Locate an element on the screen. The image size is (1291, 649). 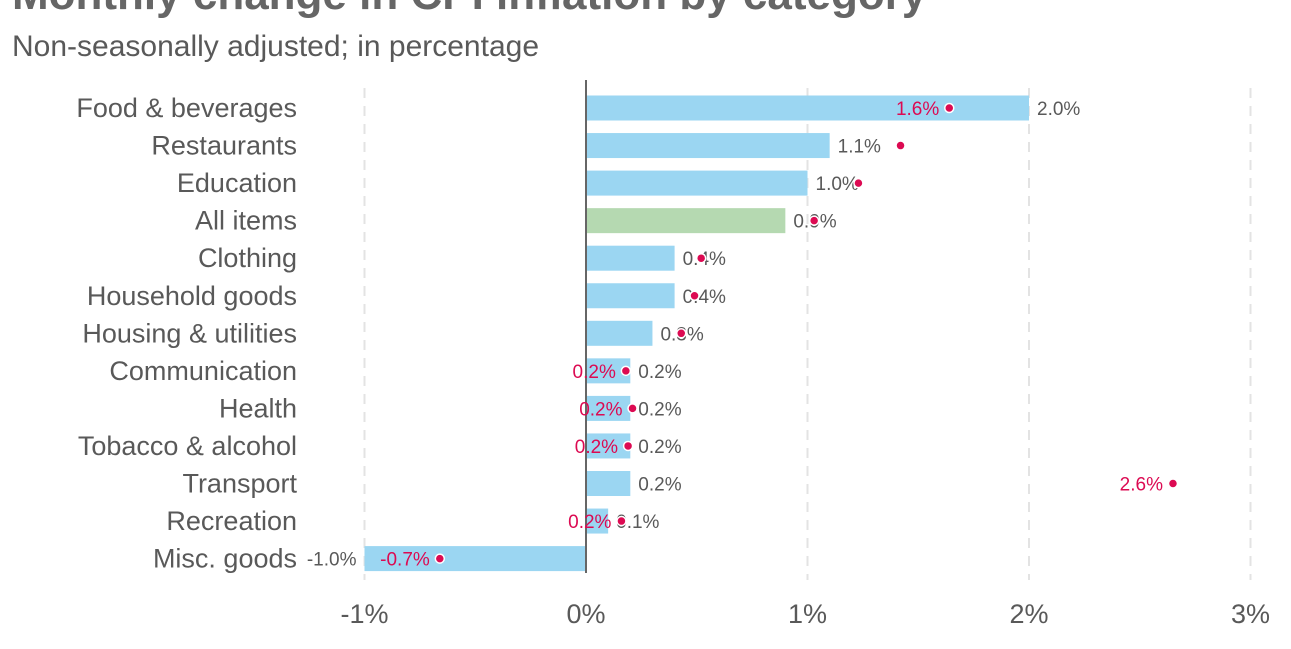
category-label: Education is located at coordinates (237, 183).